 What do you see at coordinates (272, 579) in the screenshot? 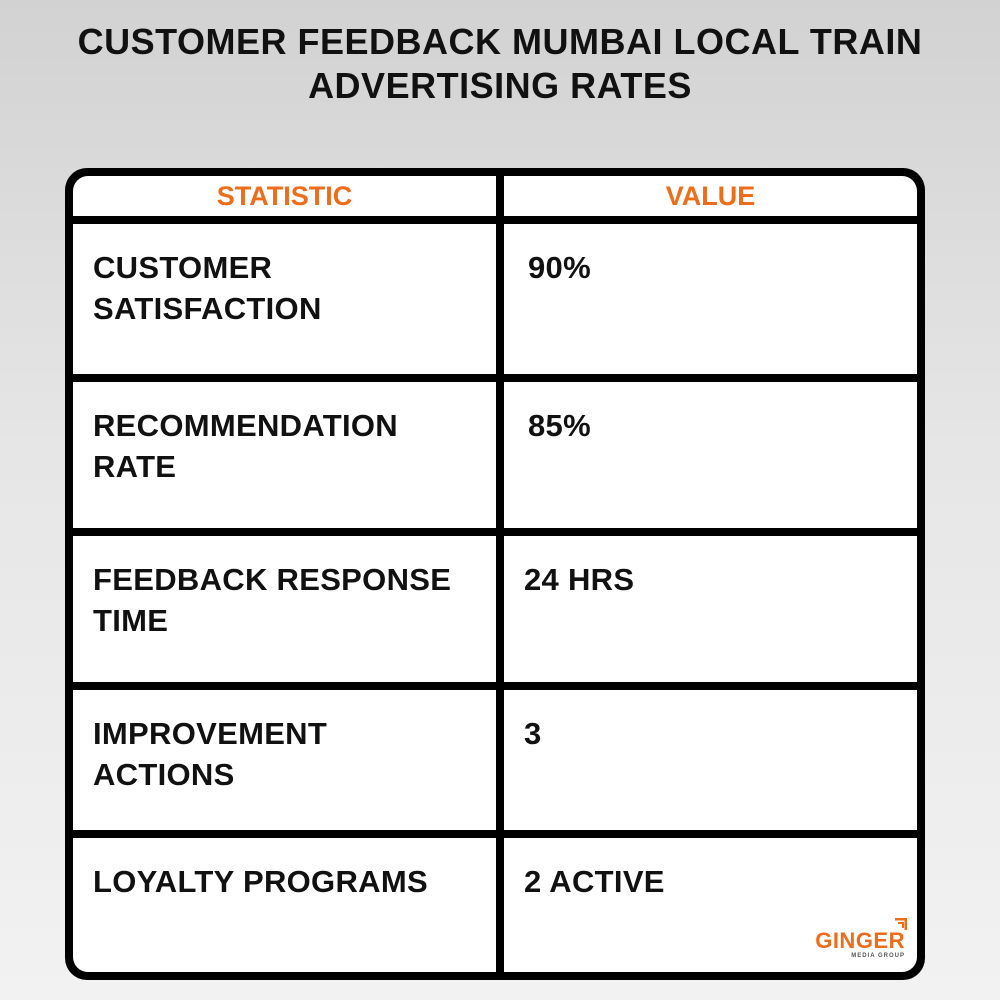
I see `statistic-label: FEEDBACK RESPONSE` at bounding box center [272, 579].